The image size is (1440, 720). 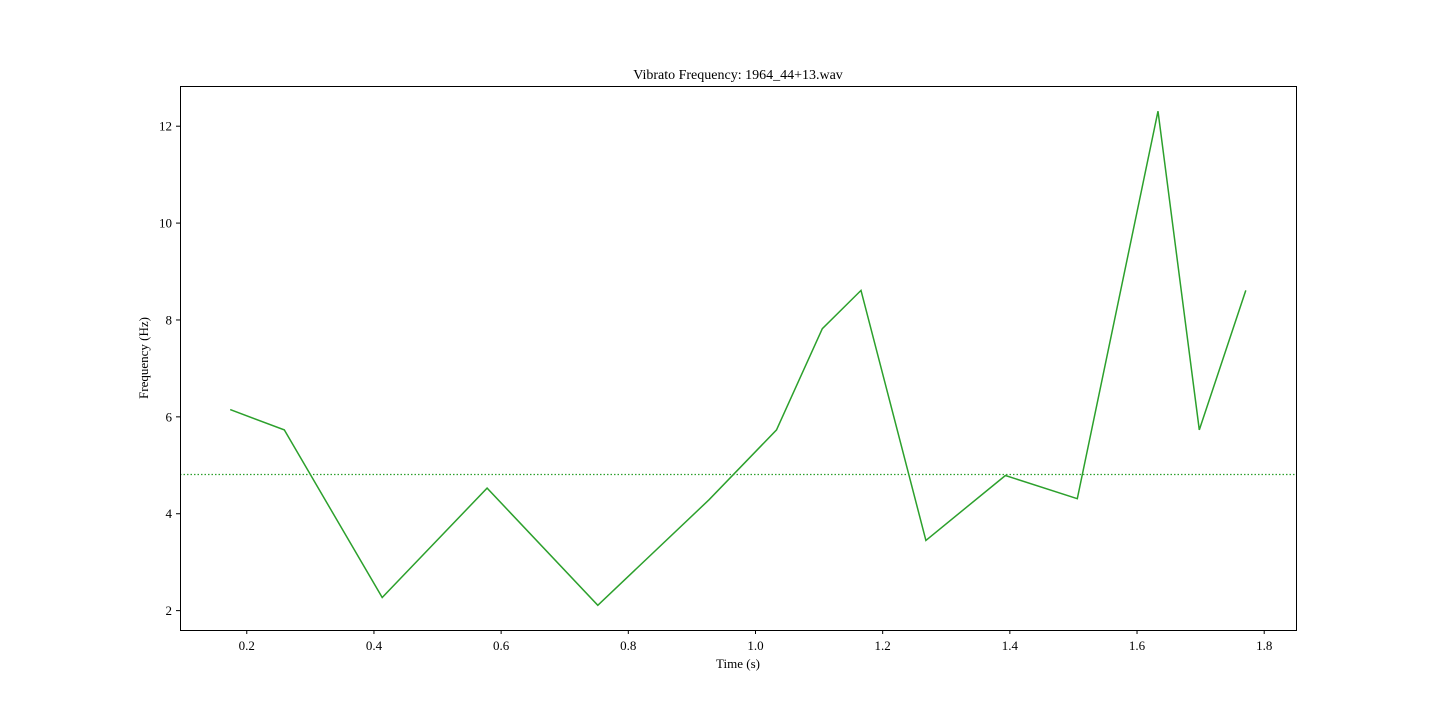 What do you see at coordinates (1137, 645) in the screenshot?
I see `x-tick-label: 1.6` at bounding box center [1137, 645].